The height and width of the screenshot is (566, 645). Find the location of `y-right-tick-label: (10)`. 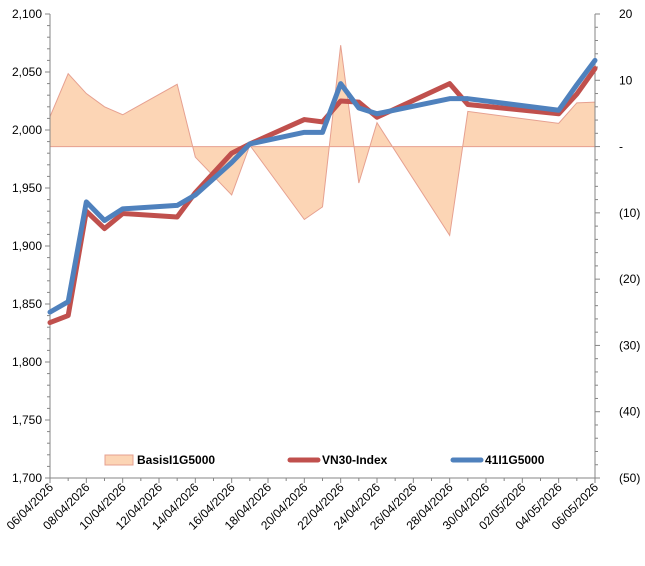

y-right-tick-label: (10) is located at coordinates (629, 213).